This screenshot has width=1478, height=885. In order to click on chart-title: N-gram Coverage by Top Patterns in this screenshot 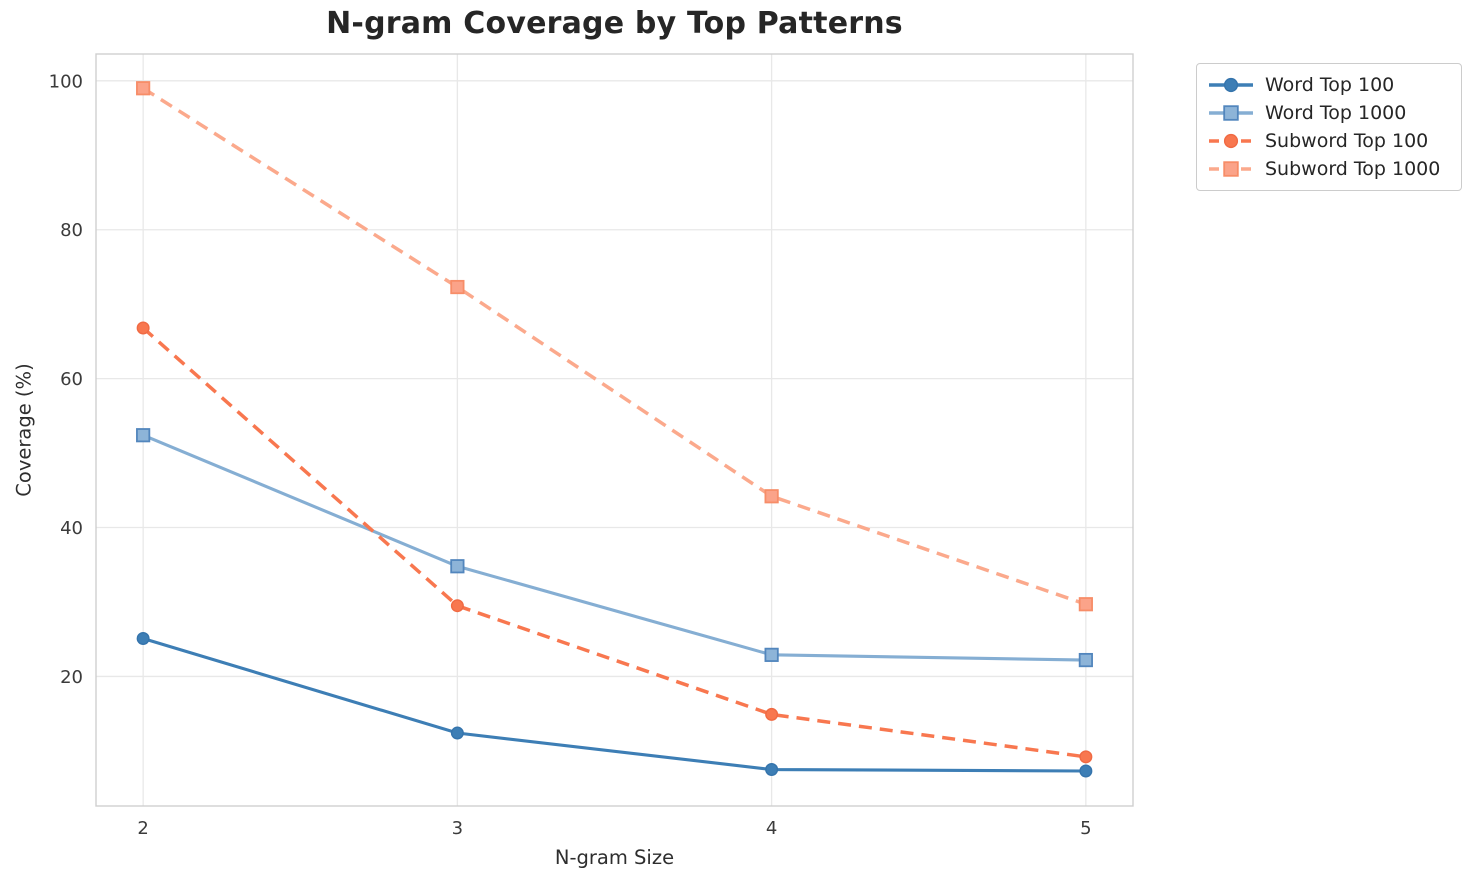, I will do `click(614, 23)`.